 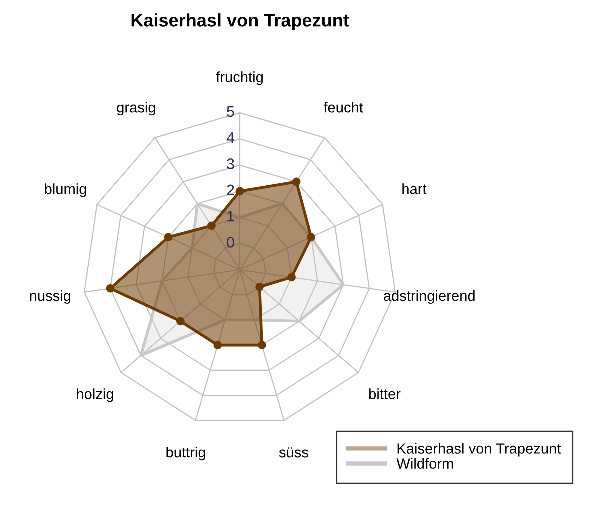 What do you see at coordinates (239, 79) in the screenshot?
I see `spoke-label: fruchtig` at bounding box center [239, 79].